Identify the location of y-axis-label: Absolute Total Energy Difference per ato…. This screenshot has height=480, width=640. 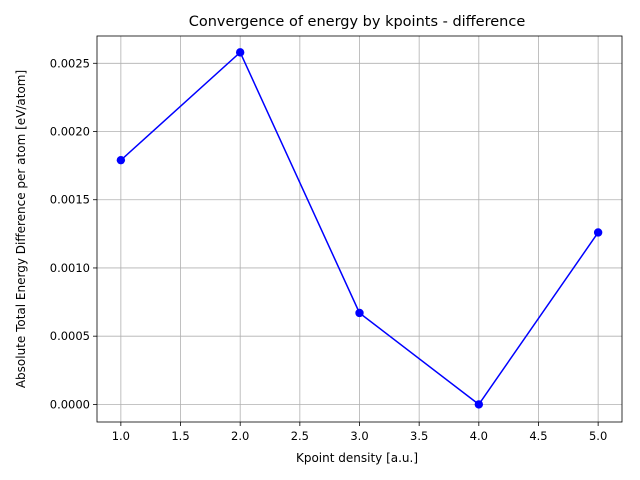
(21, 229).